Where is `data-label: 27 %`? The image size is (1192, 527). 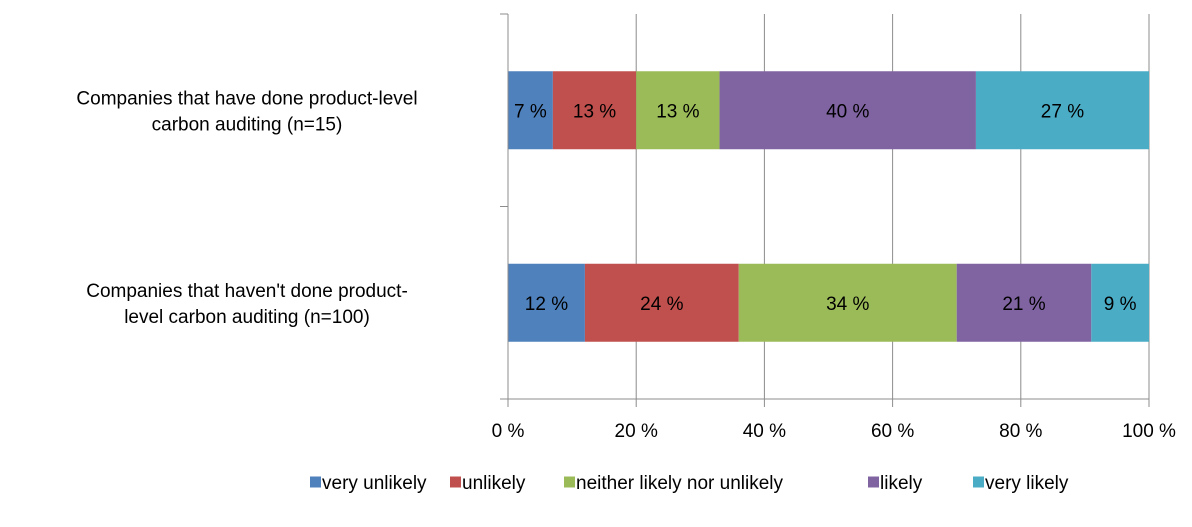 data-label: 27 % is located at coordinates (1062, 111).